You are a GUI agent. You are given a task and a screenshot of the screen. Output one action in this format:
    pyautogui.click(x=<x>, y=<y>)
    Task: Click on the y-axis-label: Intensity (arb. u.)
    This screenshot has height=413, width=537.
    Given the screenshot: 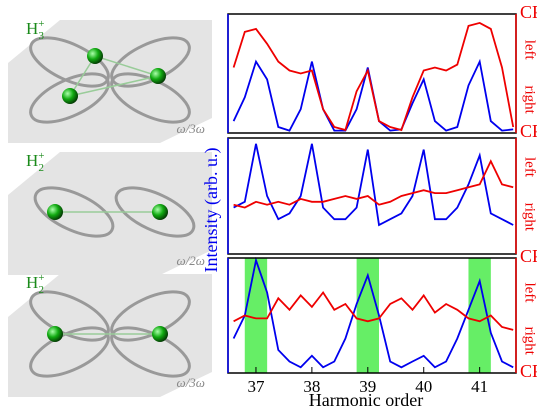 What is the action you would take?
    pyautogui.click(x=211, y=210)
    